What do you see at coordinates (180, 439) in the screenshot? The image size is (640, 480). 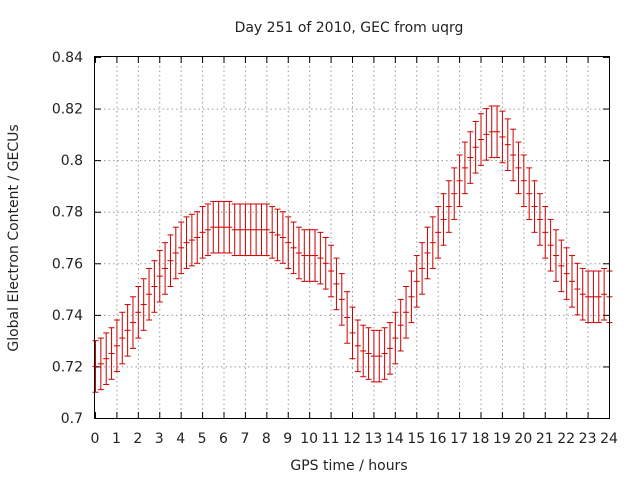 I see `x-tick-label: 4` at bounding box center [180, 439].